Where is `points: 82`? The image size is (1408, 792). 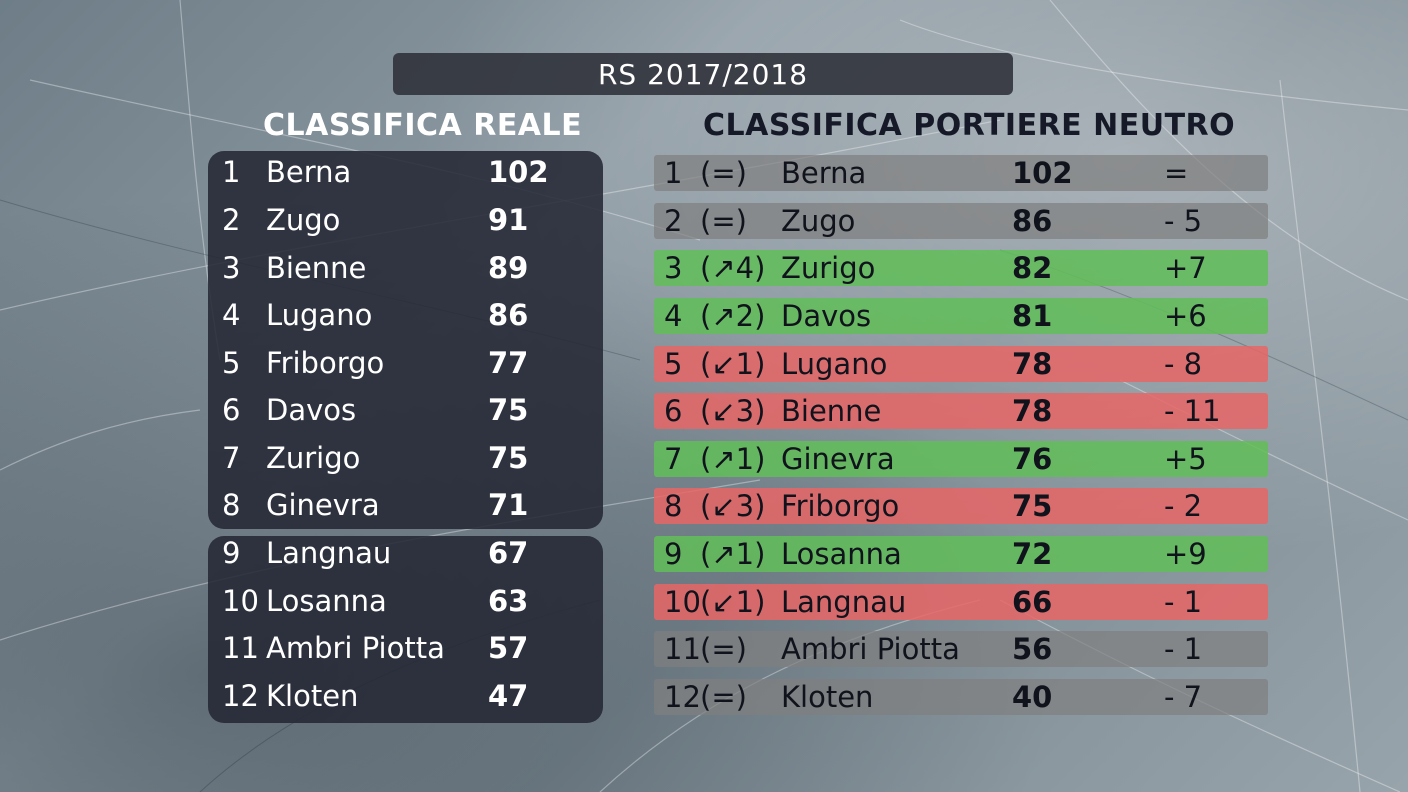
points: 82 is located at coordinates (1032, 268).